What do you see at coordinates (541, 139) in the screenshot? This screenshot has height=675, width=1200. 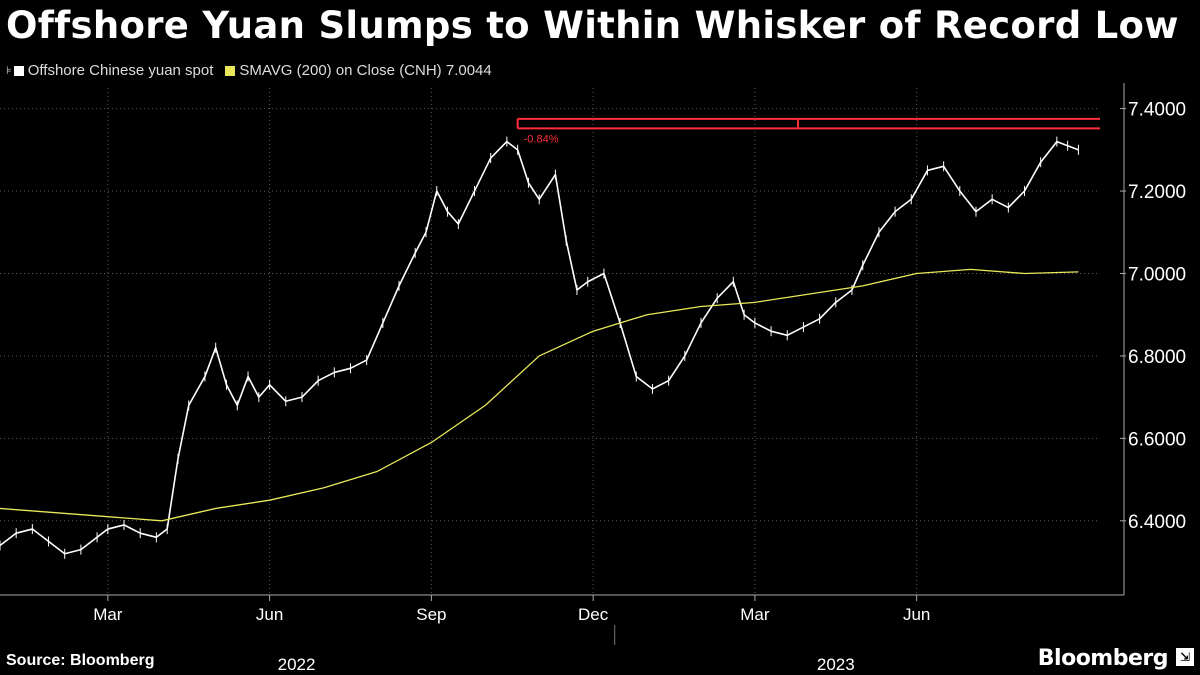 I see `annotation-label: -0.84%` at bounding box center [541, 139].